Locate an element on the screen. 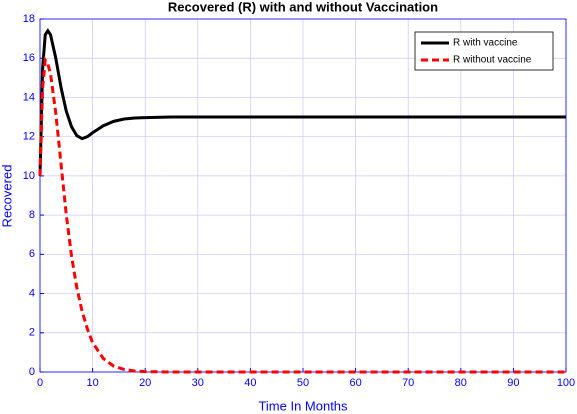 Image resolution: width=577 pixels, height=414 pixels. x-tick-label: 70 is located at coordinates (408, 383).